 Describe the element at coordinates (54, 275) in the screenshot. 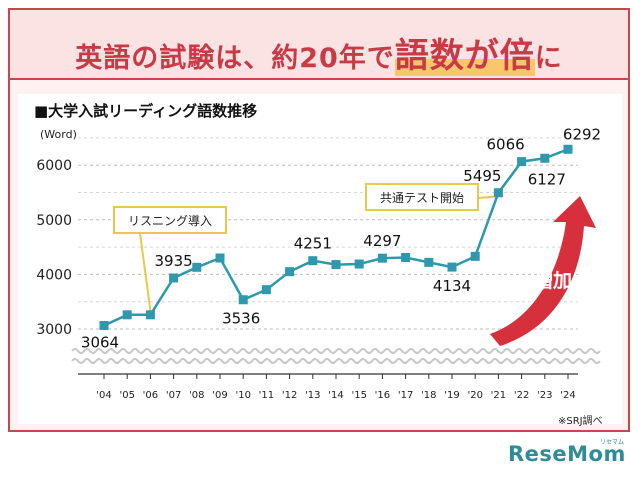

I see `y-tick-label: 4000` at that location.